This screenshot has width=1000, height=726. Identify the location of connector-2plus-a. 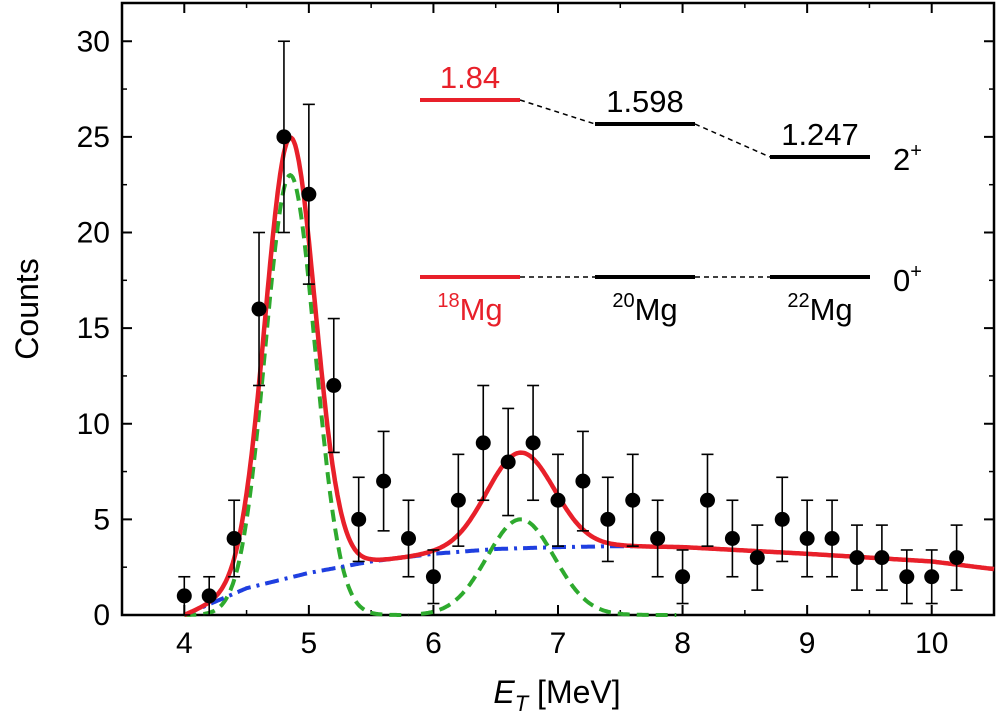
(557, 112).